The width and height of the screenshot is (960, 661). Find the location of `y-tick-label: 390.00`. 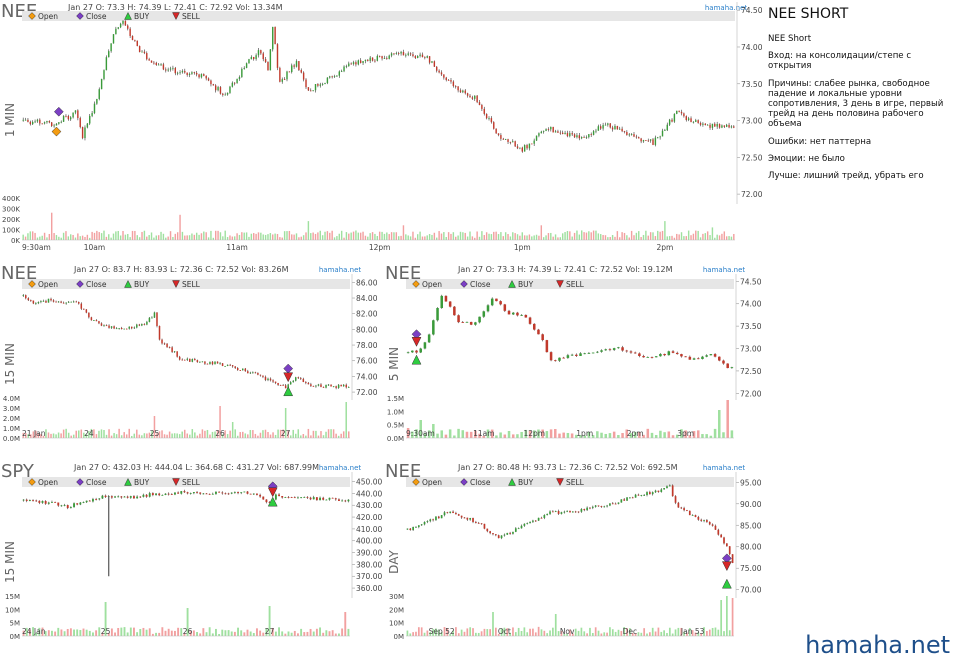

y-tick-label: 390.00 is located at coordinates (369, 553).